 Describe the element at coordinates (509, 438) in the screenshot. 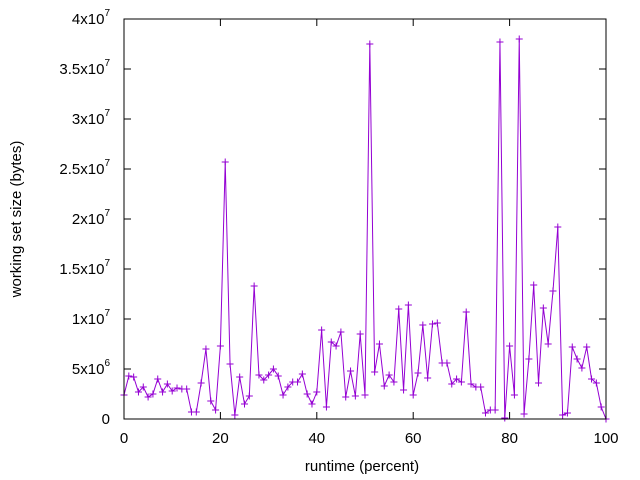

I see `x-tick-label: 80` at that location.